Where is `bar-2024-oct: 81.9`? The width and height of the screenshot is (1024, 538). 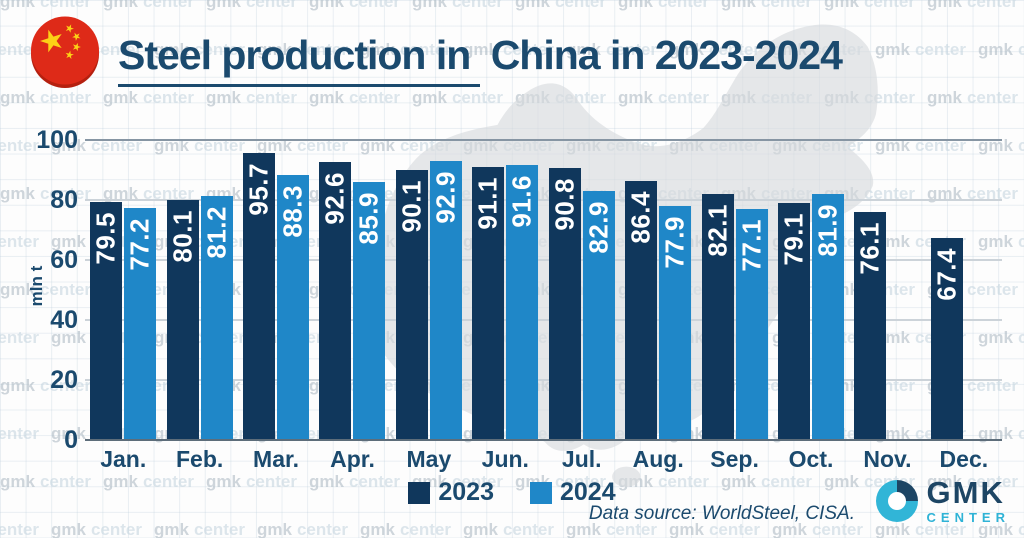
bar-2024-oct: 81.9 is located at coordinates (828, 317).